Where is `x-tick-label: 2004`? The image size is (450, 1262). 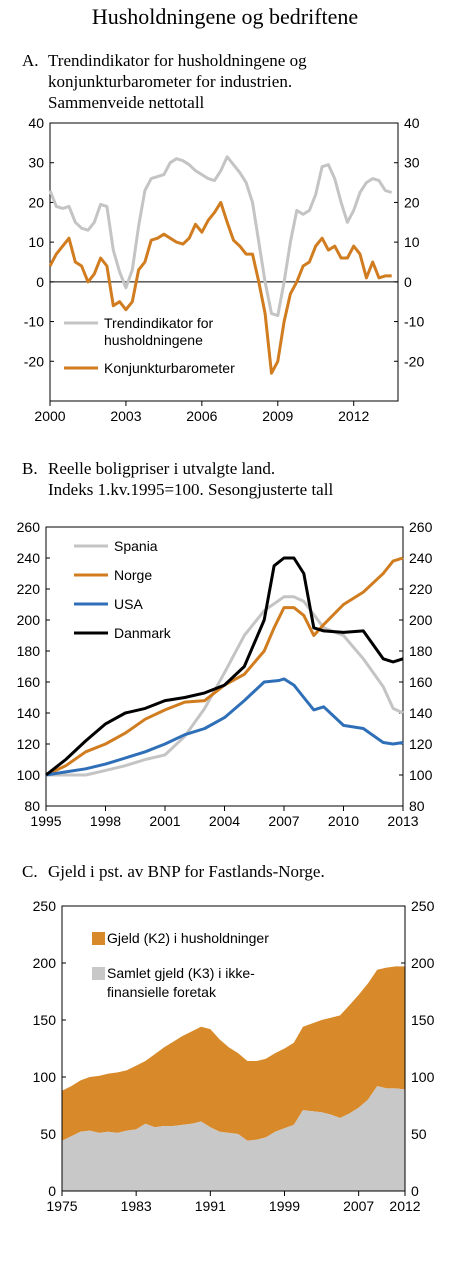
x-tick-label: 2004 is located at coordinates (224, 821).